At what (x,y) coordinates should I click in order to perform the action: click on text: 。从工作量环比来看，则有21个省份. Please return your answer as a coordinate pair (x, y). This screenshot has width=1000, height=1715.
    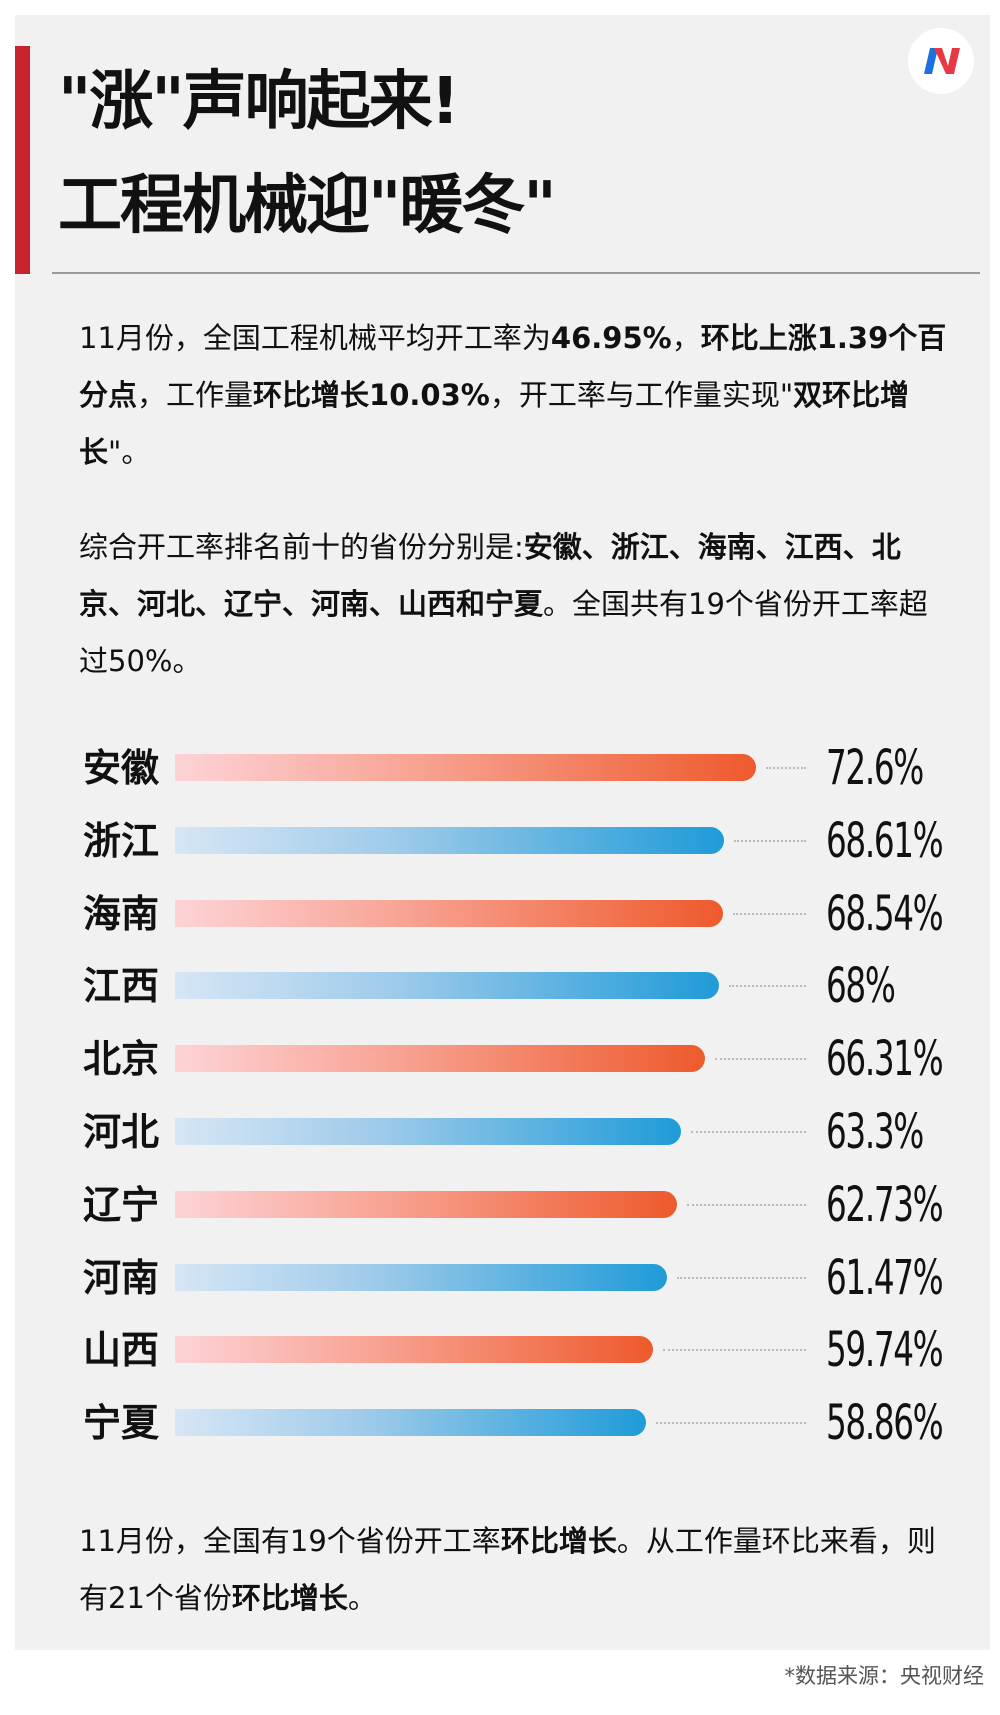
    Looking at the image, I should click on (507, 1569).